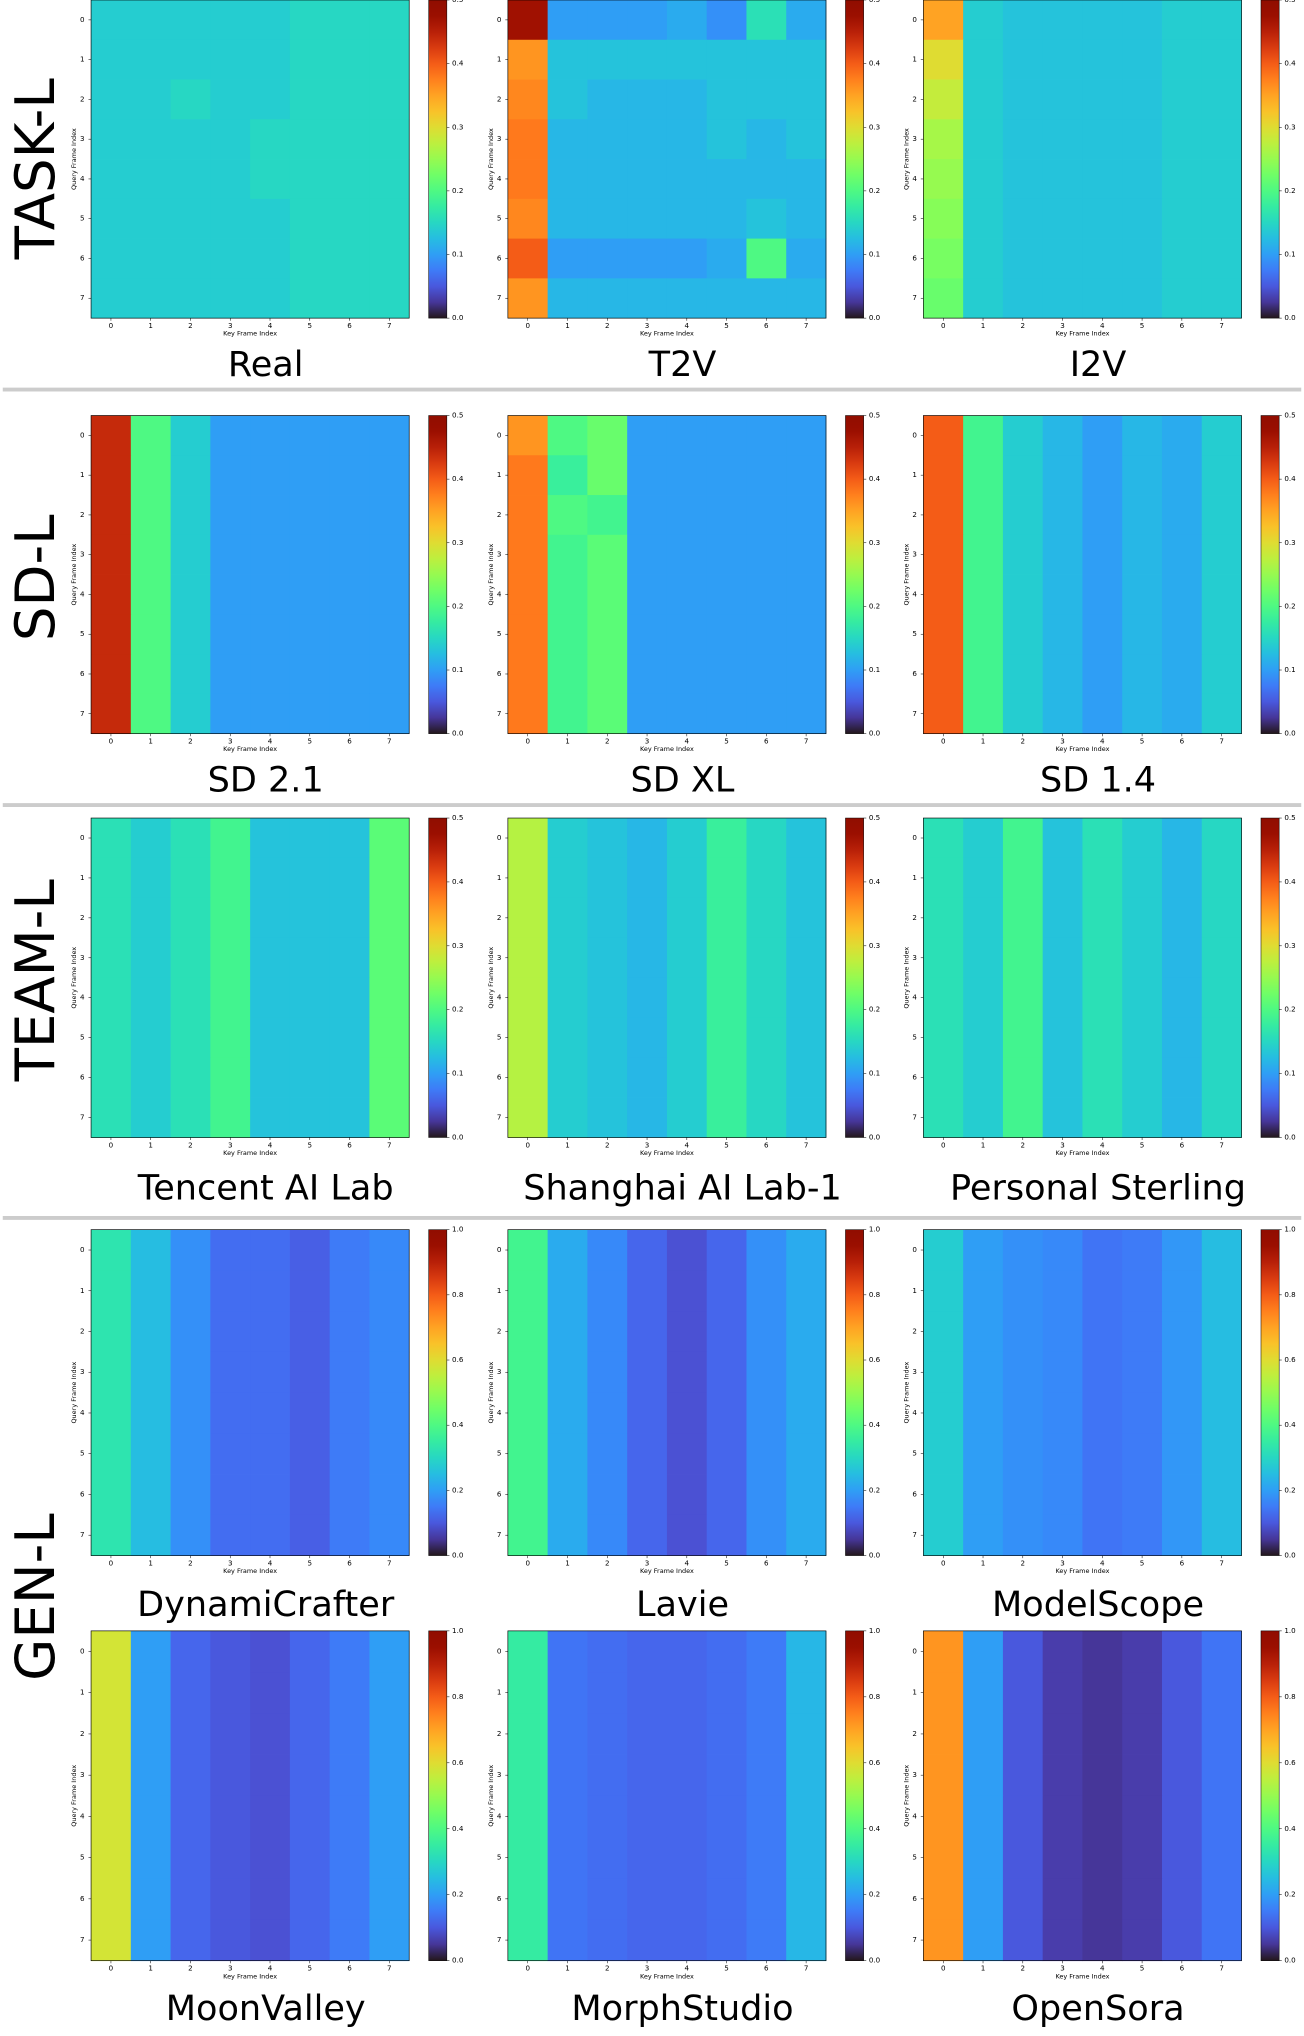 This screenshot has height=2036, width=1304. What do you see at coordinates (874, 1894) in the screenshot?
I see `colorbar-tick-label: 0.2` at bounding box center [874, 1894].